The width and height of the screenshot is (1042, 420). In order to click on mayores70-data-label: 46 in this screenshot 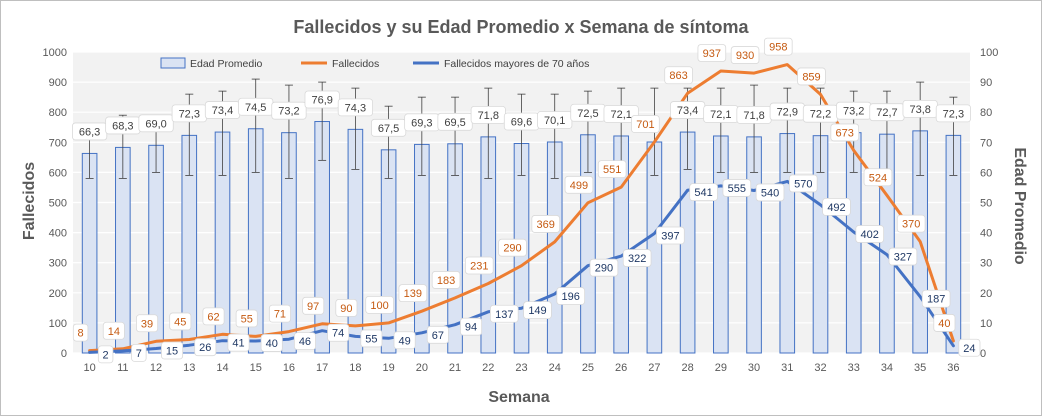, I will do `click(304, 341)`.